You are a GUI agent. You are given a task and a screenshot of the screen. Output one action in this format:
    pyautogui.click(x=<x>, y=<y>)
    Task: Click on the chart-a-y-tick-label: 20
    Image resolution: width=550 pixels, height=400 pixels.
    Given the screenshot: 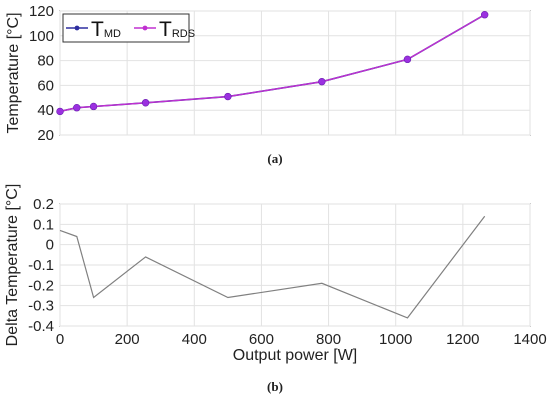 What is the action you would take?
    pyautogui.click(x=45, y=135)
    